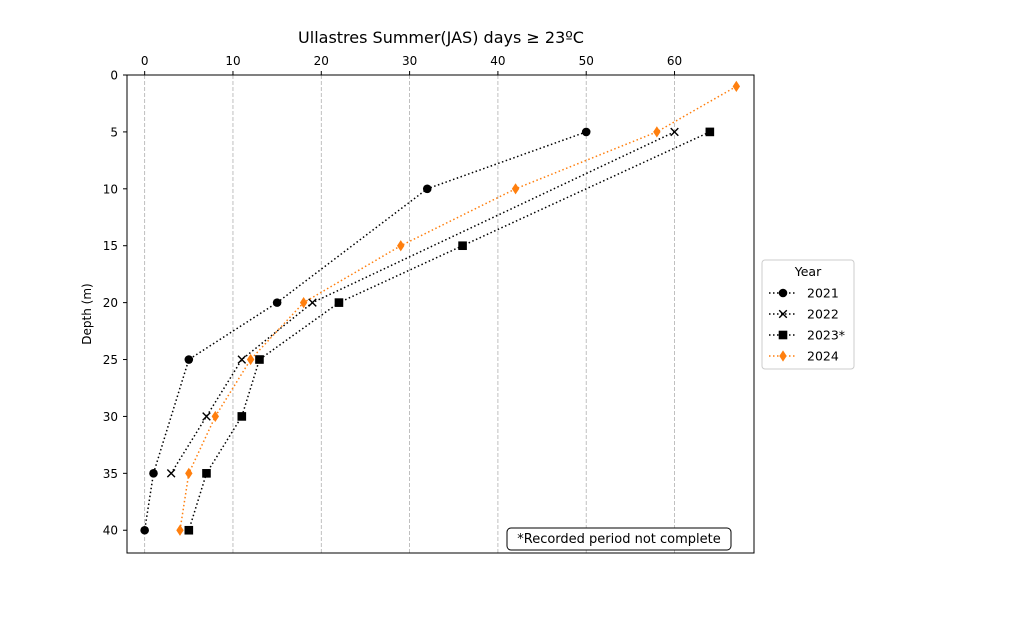  What do you see at coordinates (110, 531) in the screenshot?
I see `y-tick-label: 40` at bounding box center [110, 531].